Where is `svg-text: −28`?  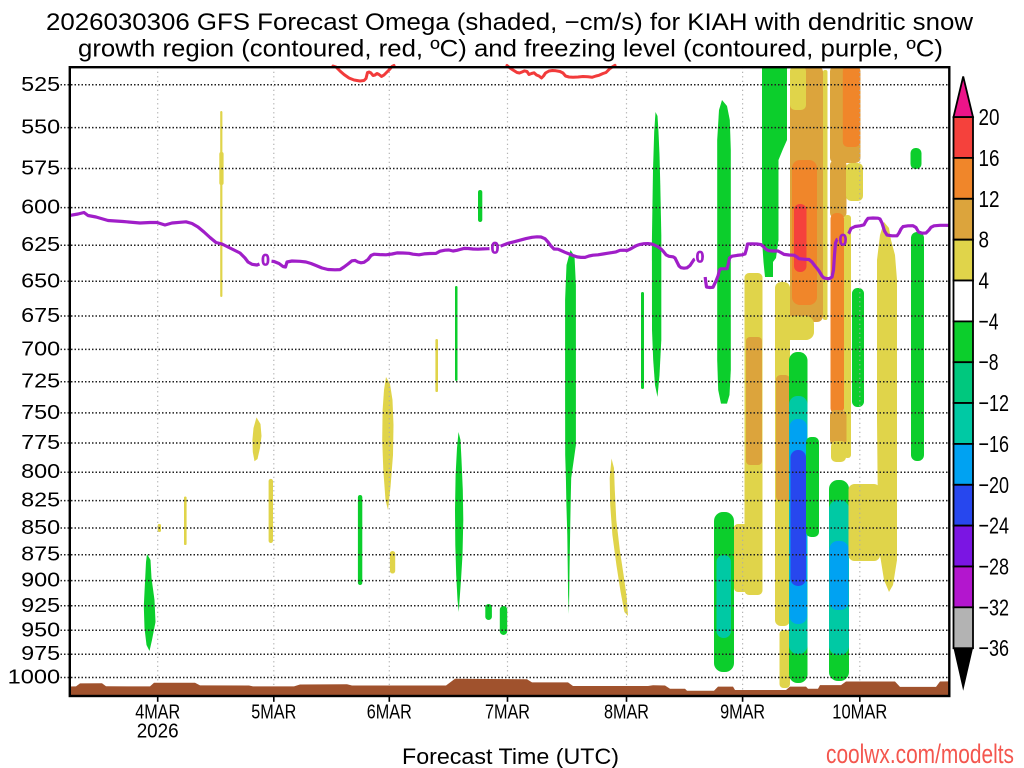 svg-text: −28 is located at coordinates (994, 567).